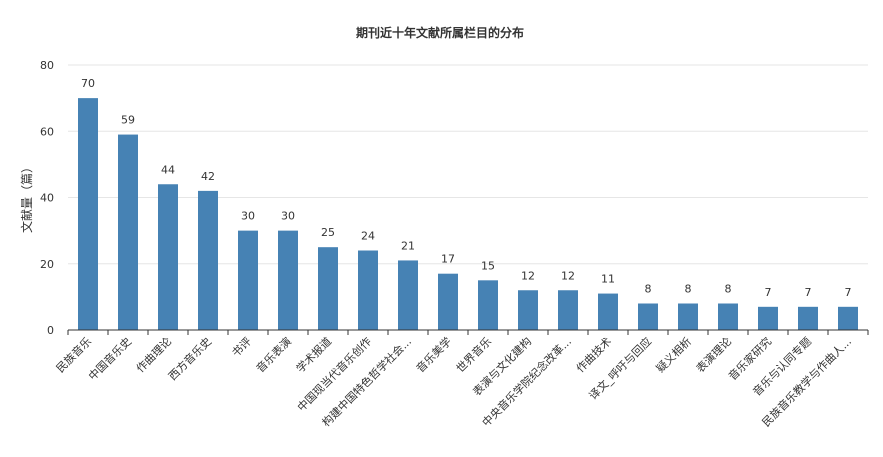  What do you see at coordinates (313, 354) in the screenshot?
I see `category-label: 学术报道` at bounding box center [313, 354].